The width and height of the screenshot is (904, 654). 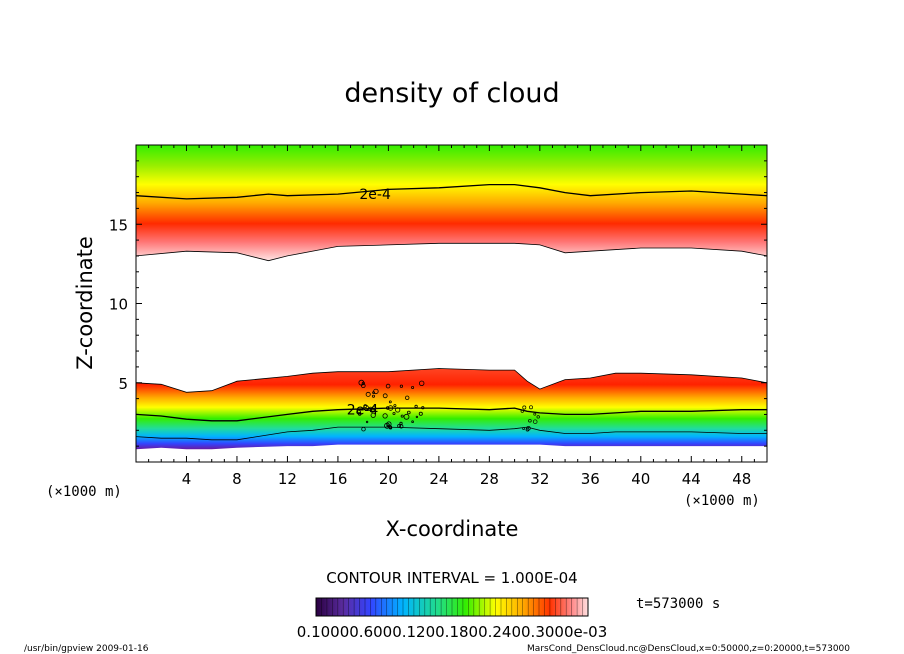 I want to click on colorbar-labels: 0.10000.6000.1200.1800.2400.3000e-03, so click(x=452, y=632).